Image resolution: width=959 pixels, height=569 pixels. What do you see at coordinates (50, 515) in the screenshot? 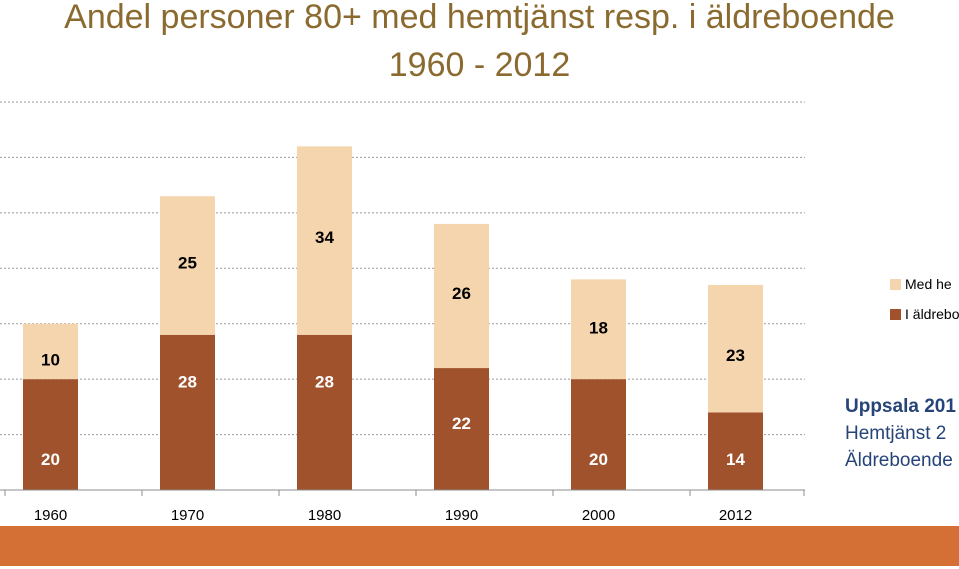
I see `x-tick-label-1960: 1960` at bounding box center [50, 515].